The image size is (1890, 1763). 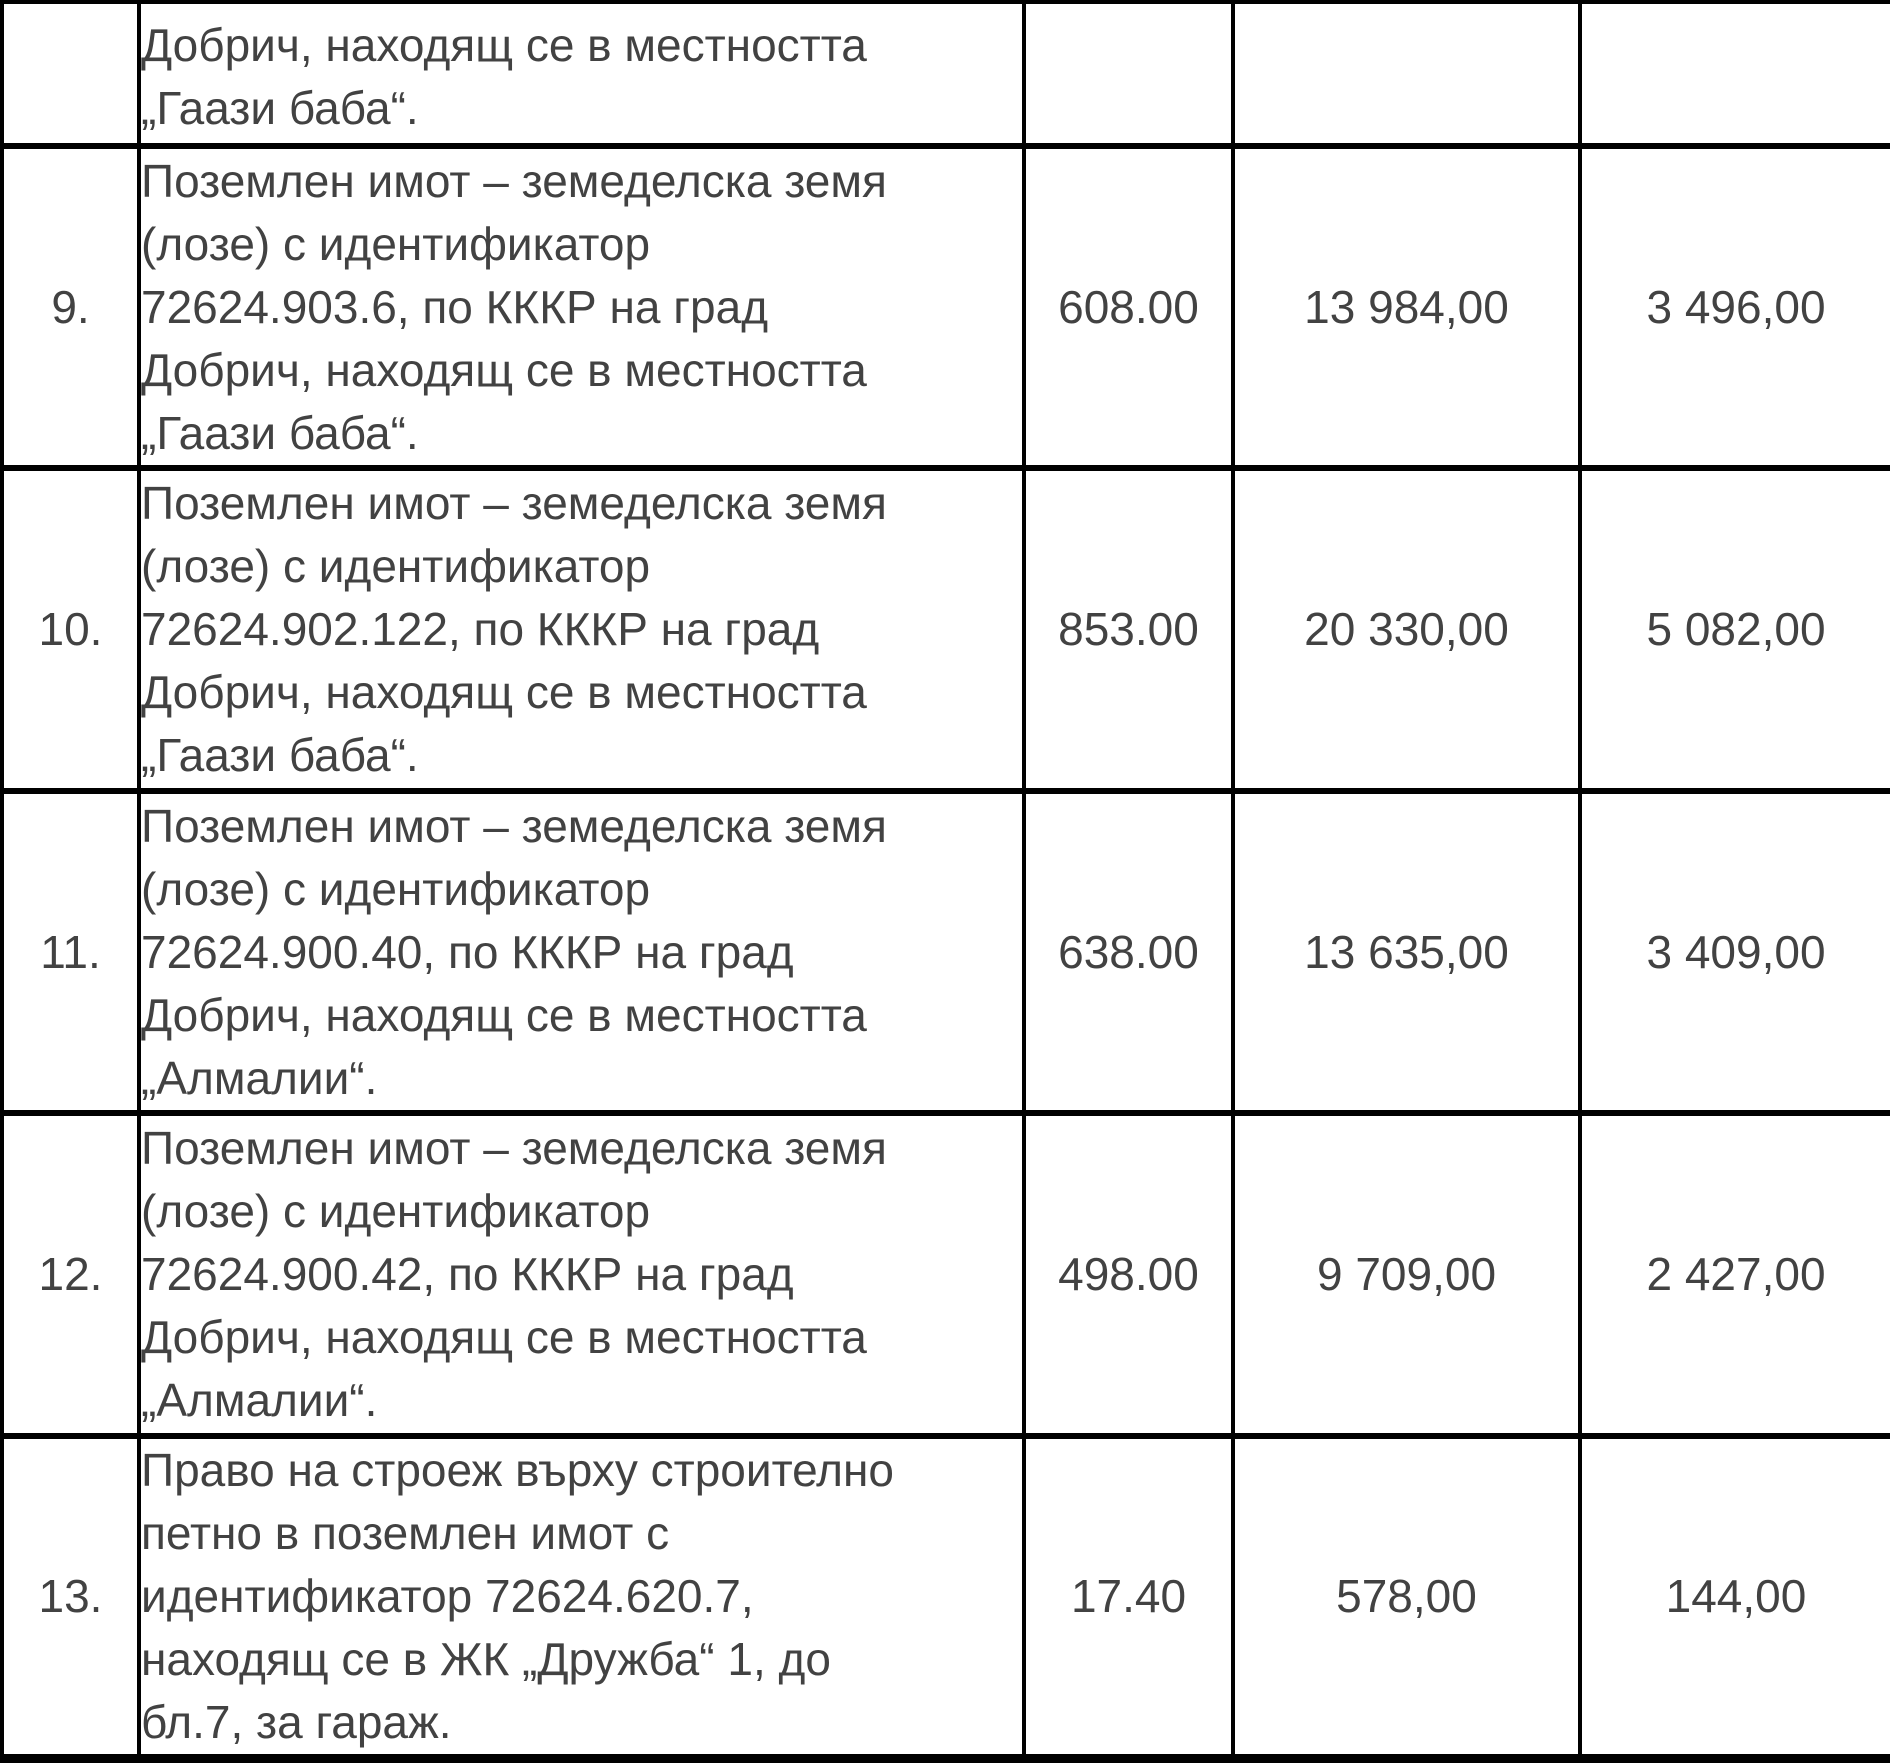 I want to click on value1-cell: 9 709,00, so click(x=1406, y=1274).